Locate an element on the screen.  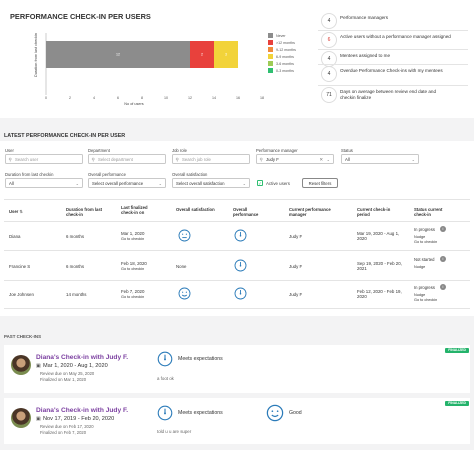
smile-face-icon is located at coordinates (275, 413).